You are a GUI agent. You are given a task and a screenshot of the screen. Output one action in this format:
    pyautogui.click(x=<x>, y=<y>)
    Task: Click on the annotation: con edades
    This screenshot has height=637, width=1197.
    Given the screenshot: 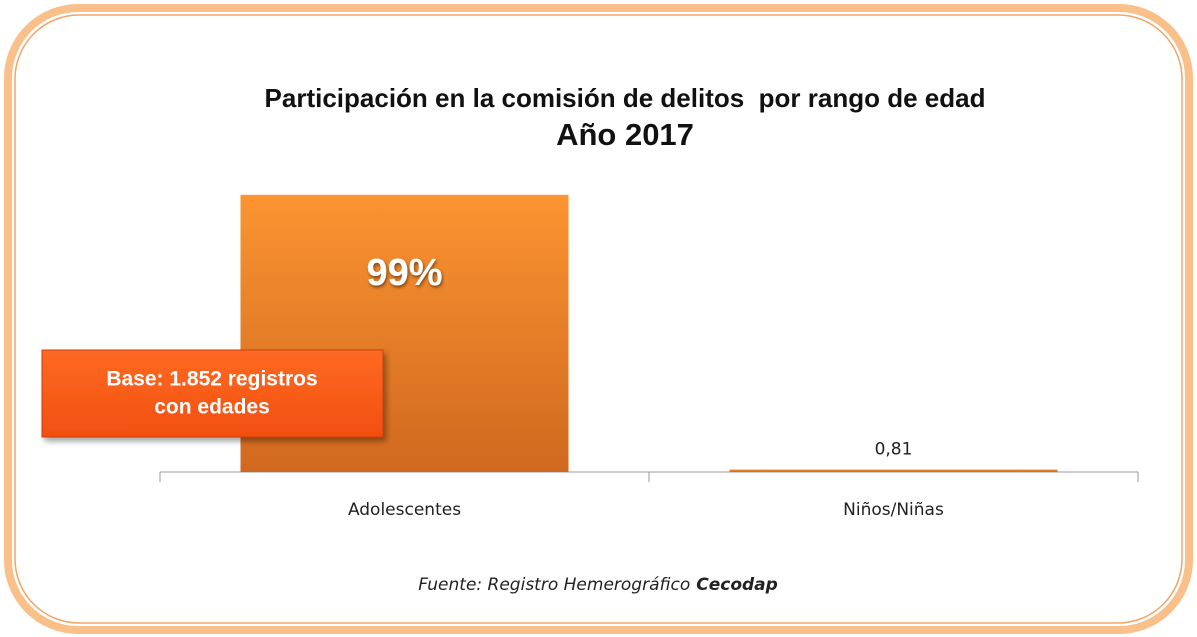 What is the action you would take?
    pyautogui.click(x=212, y=407)
    